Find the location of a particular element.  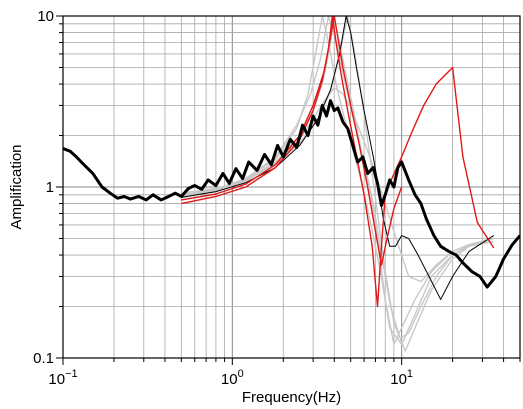

x-tick-label: 10¹ is located at coordinates (401, 378).